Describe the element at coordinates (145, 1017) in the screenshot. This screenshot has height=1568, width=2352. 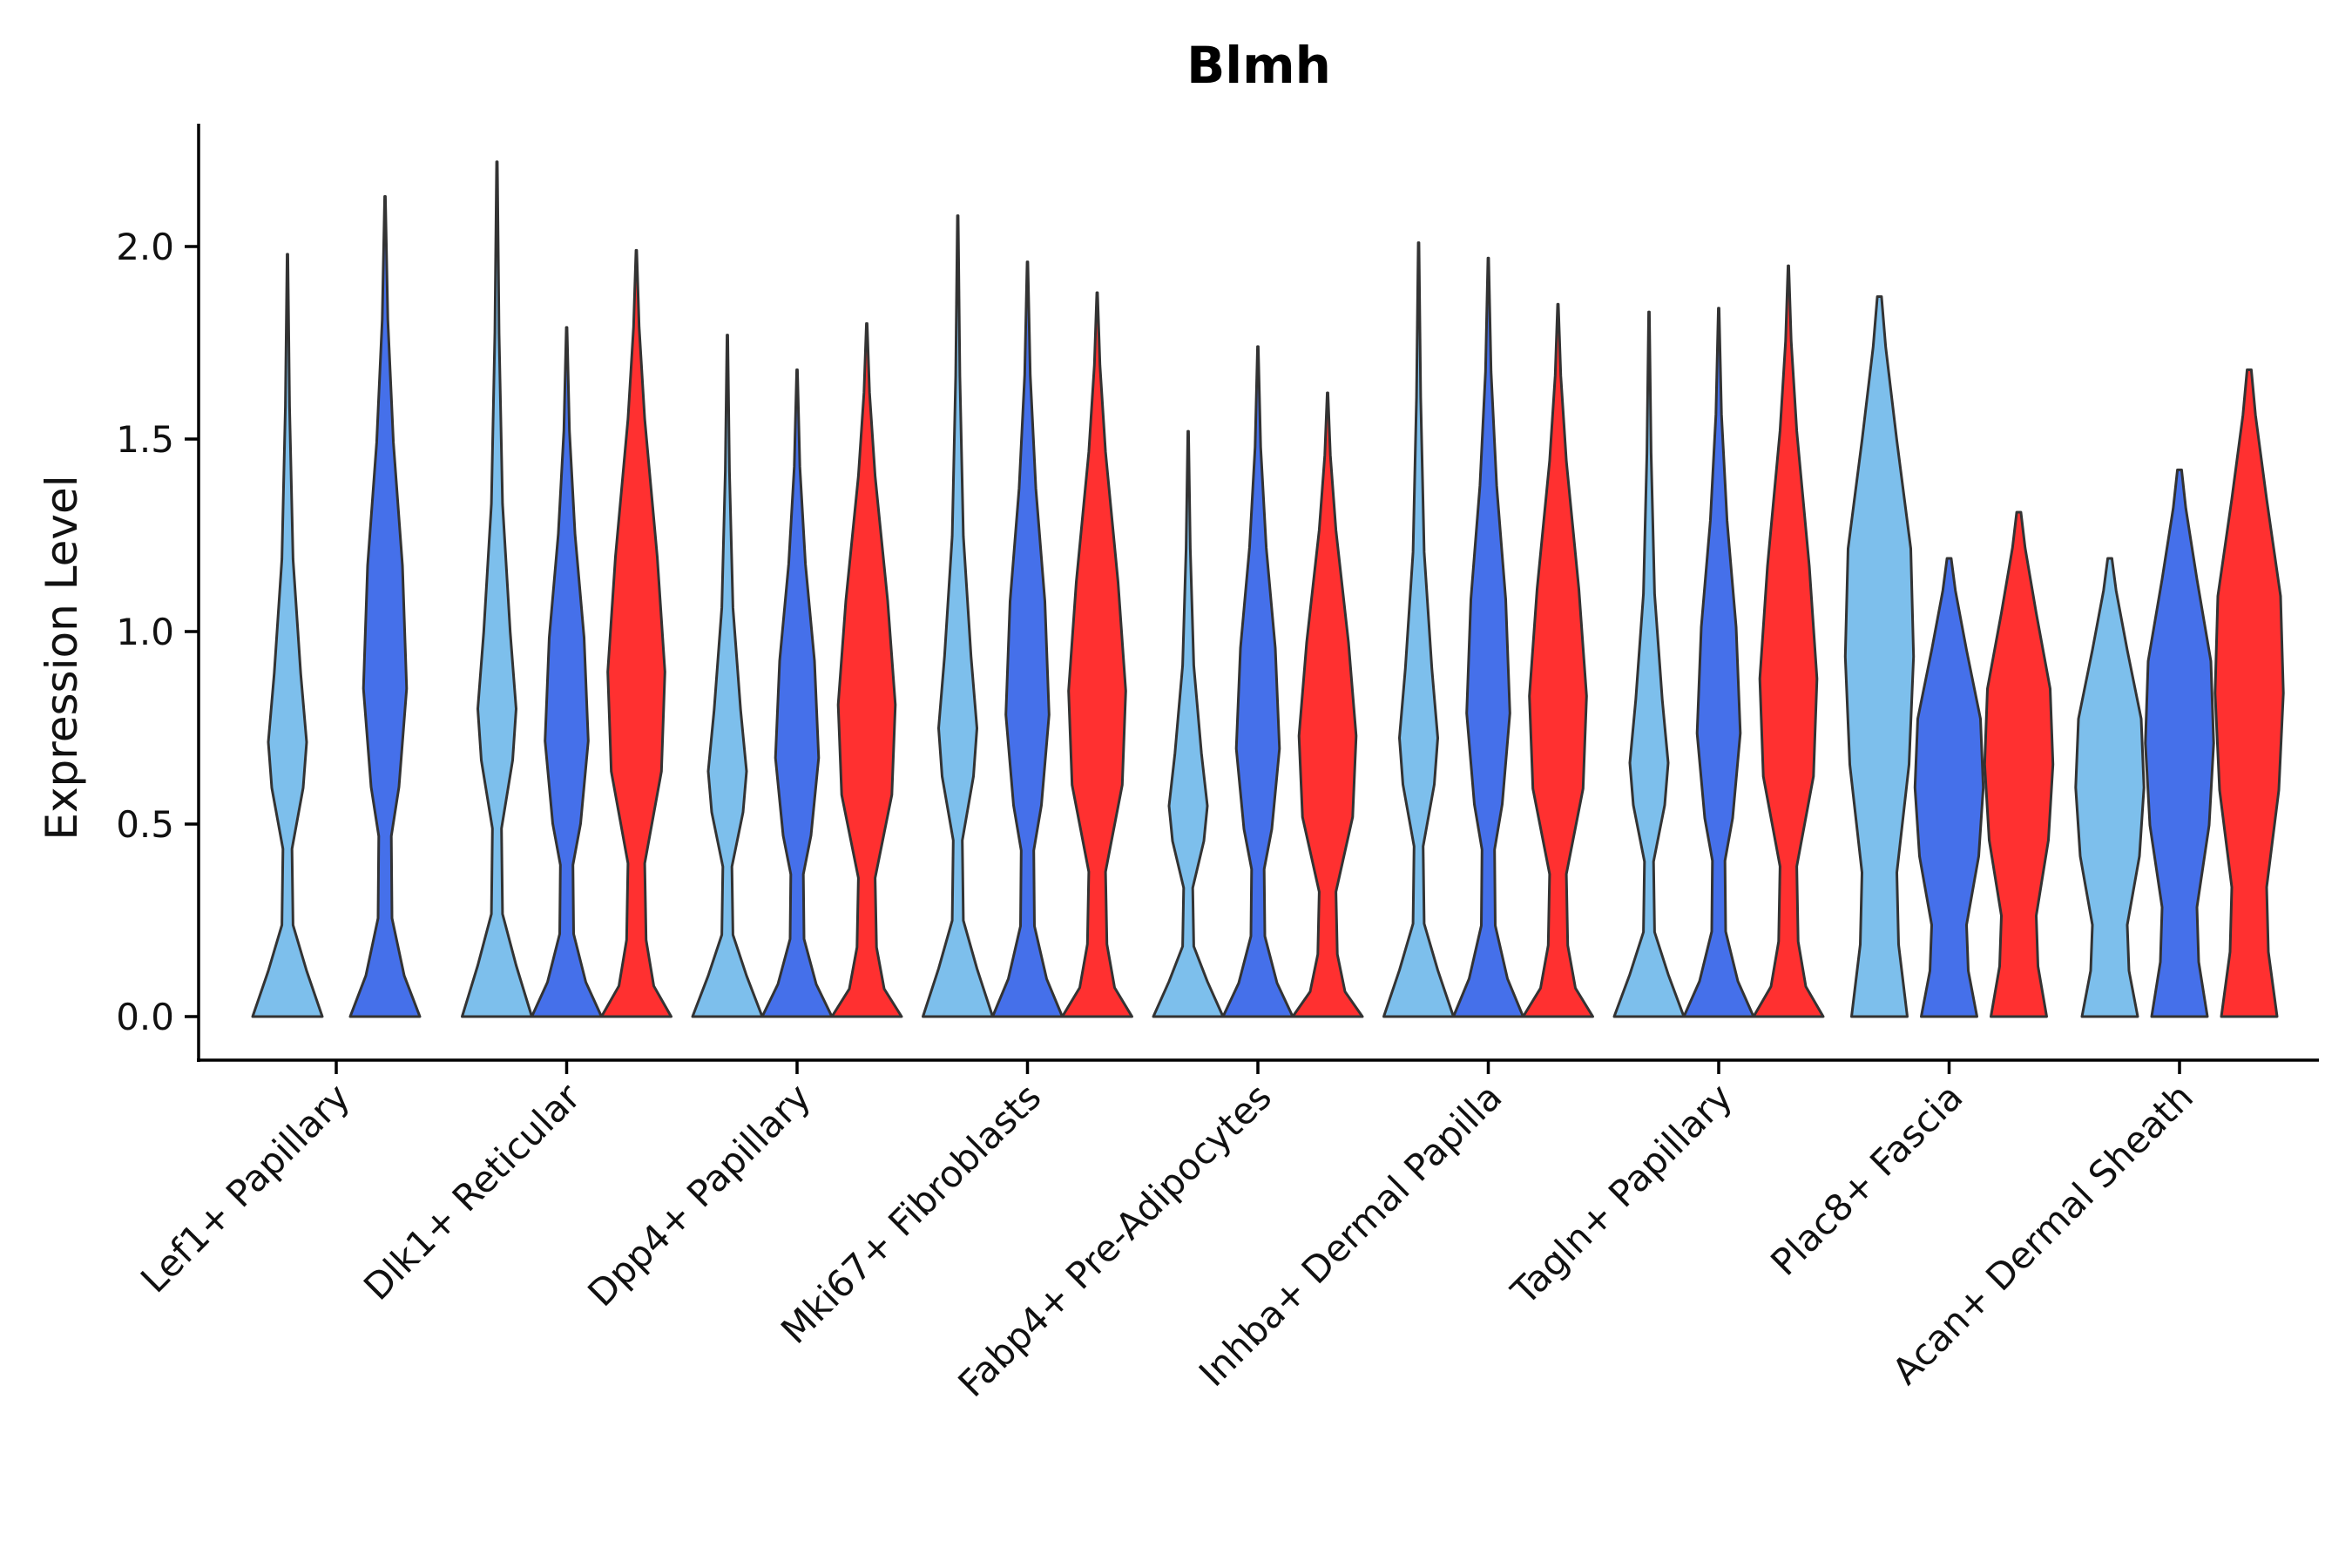
I see `y-tick-label: 0.0` at that location.